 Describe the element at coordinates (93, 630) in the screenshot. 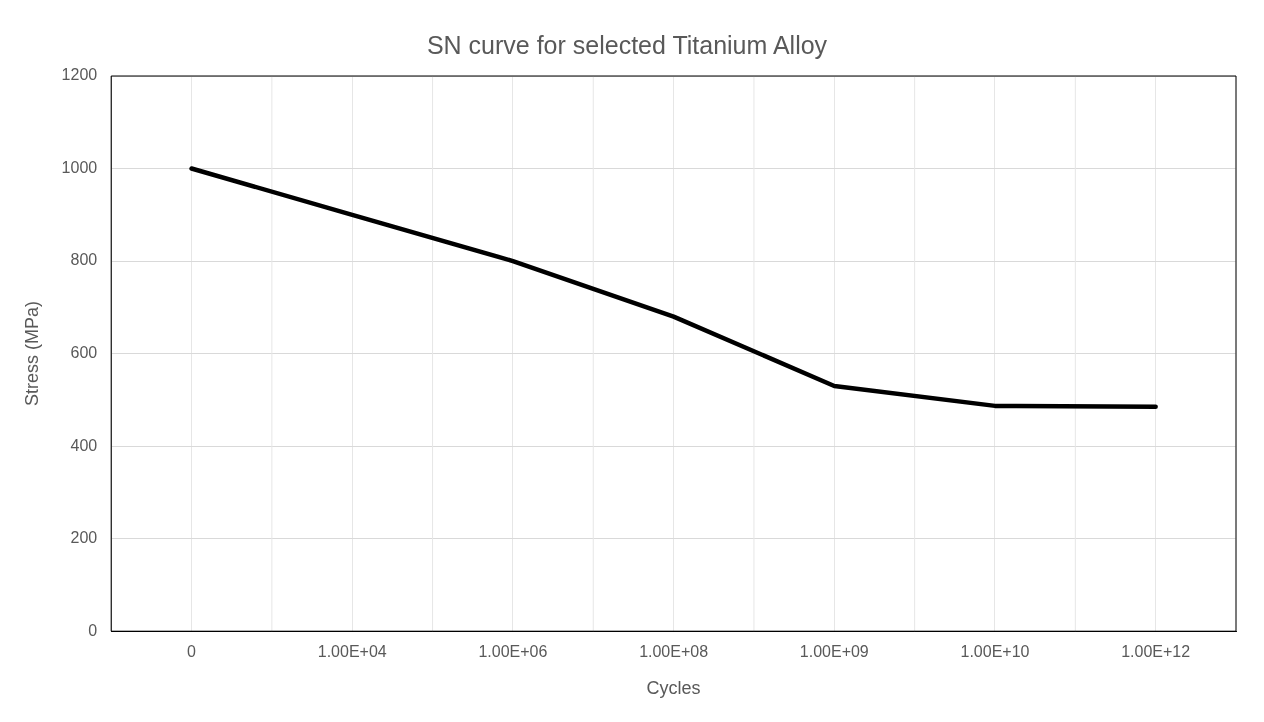

I see `y-tick-label: 0` at that location.